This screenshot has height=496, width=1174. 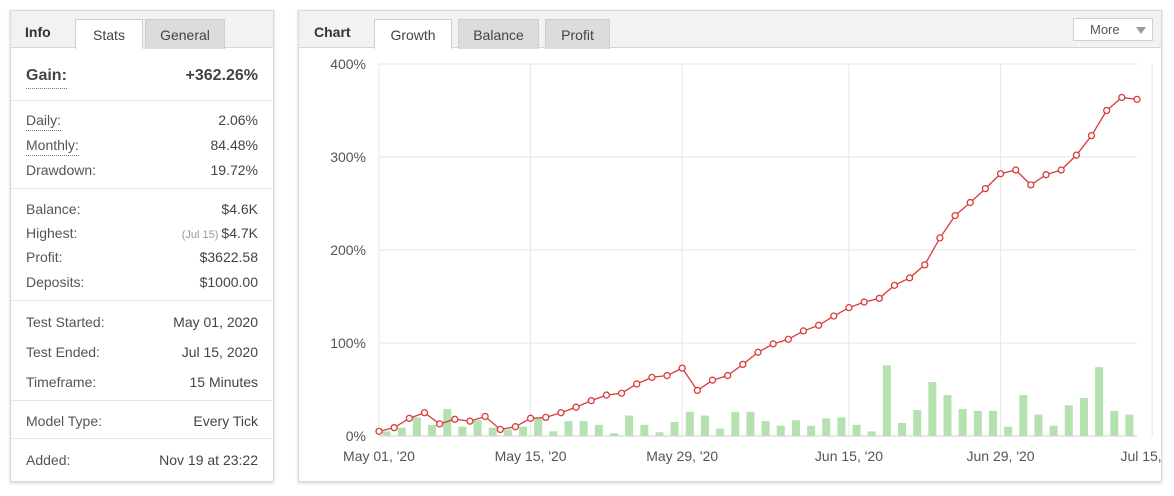 I want to click on info-tabbar: Info Stats General, so click(x=142, y=30).